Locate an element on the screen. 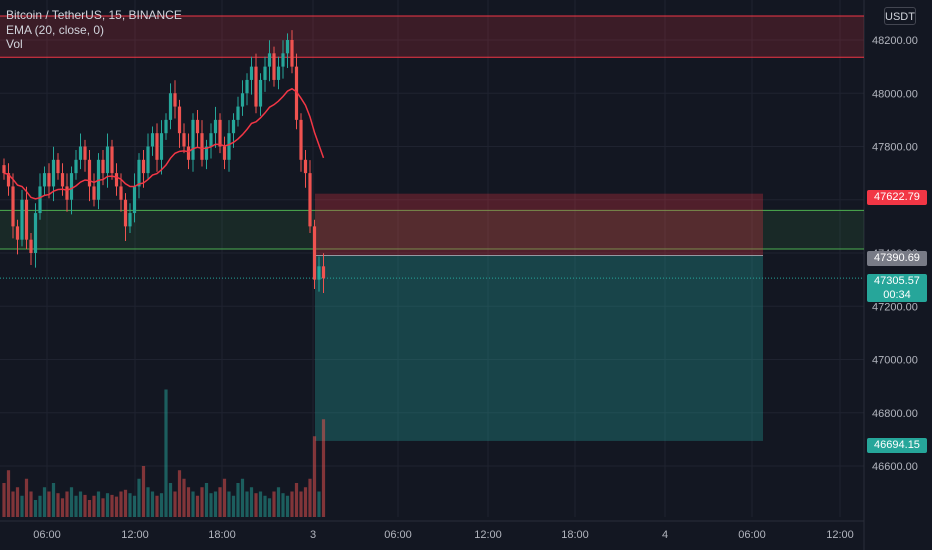 The width and height of the screenshot is (932, 550). ema-indicator-label: EMA (20, close, 0) is located at coordinates (55, 29).